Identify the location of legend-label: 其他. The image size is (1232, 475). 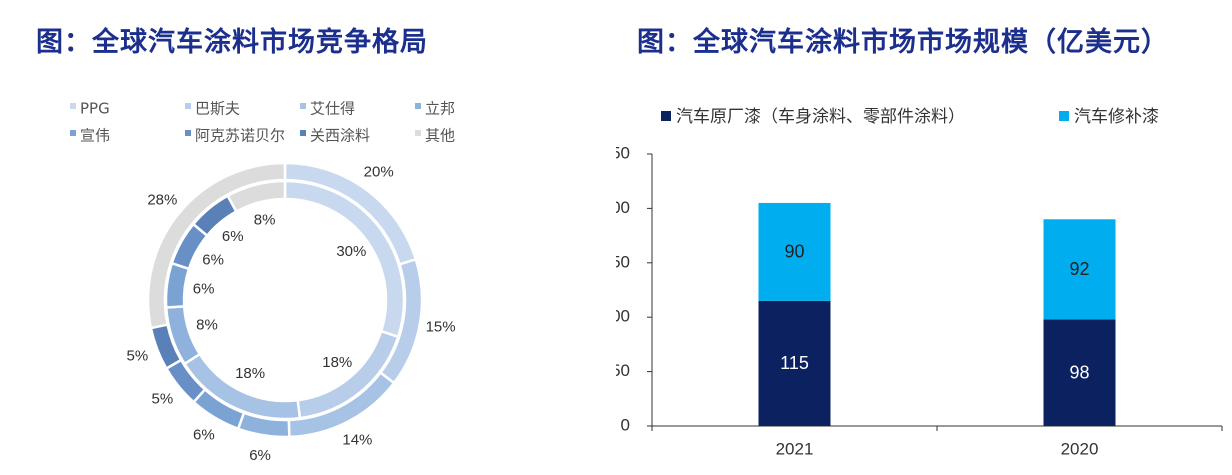
(440, 136).